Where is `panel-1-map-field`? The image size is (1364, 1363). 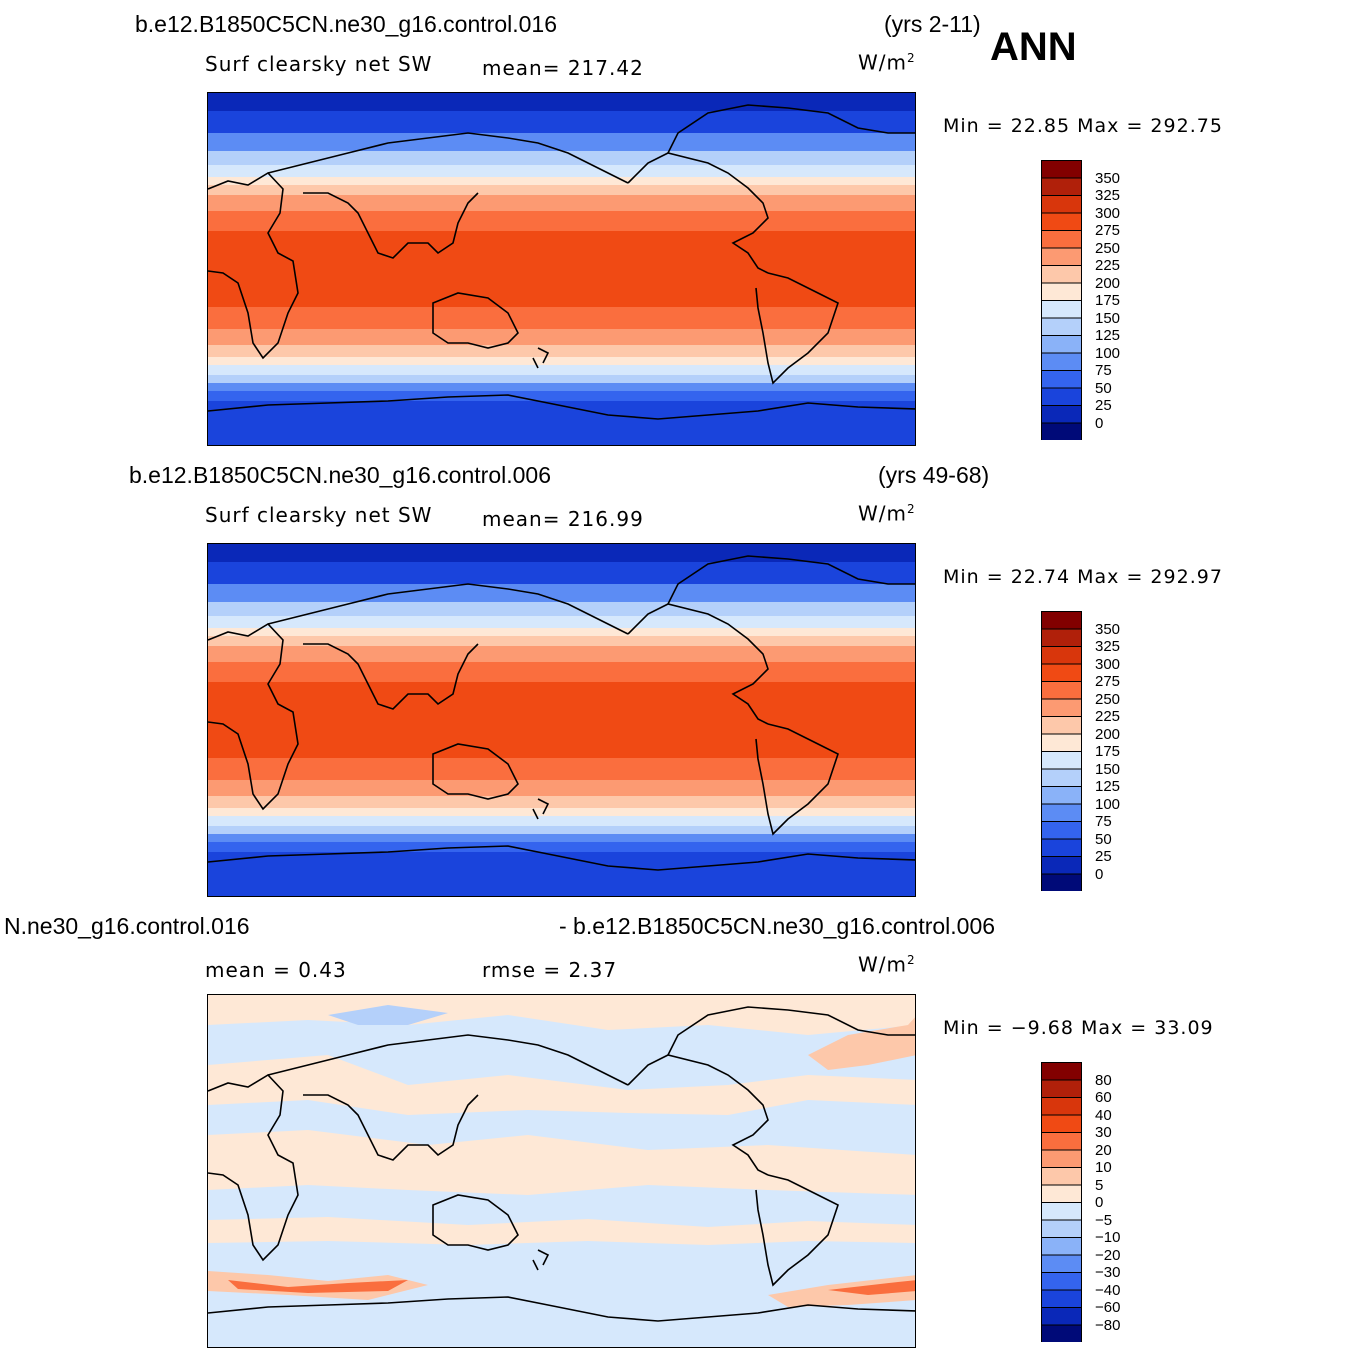
panel-1-map-field is located at coordinates (561, 269).